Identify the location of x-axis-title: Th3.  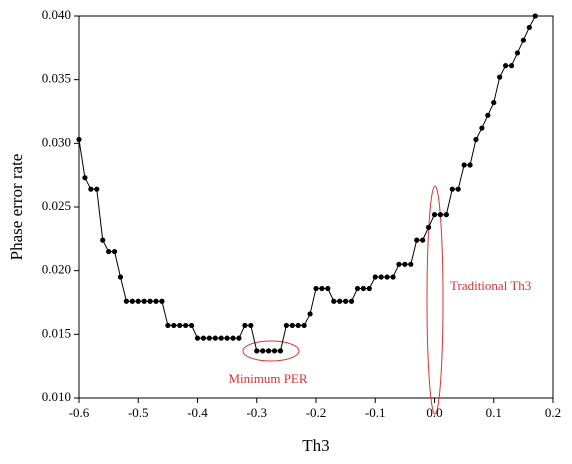
(315, 445).